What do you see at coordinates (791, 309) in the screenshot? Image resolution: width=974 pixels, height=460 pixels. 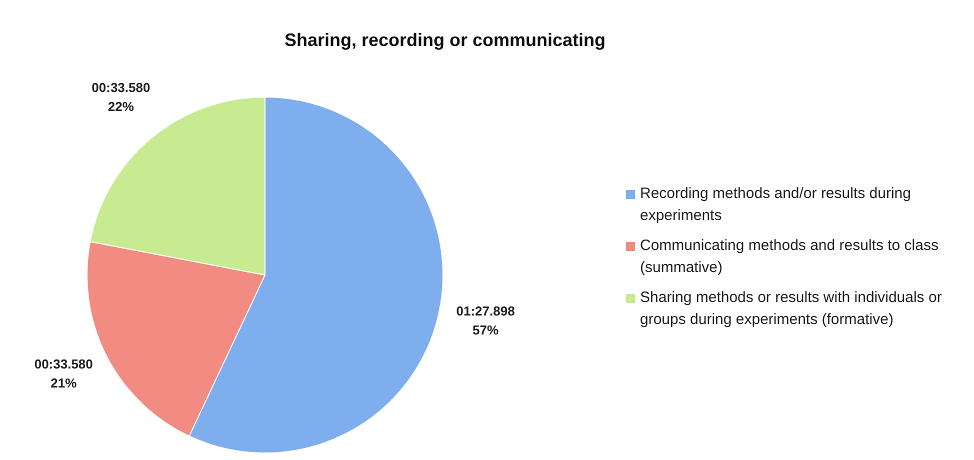 I see `legend-label: Sharing methods or results with individuals or groups during experiments (formative)` at bounding box center [791, 309].